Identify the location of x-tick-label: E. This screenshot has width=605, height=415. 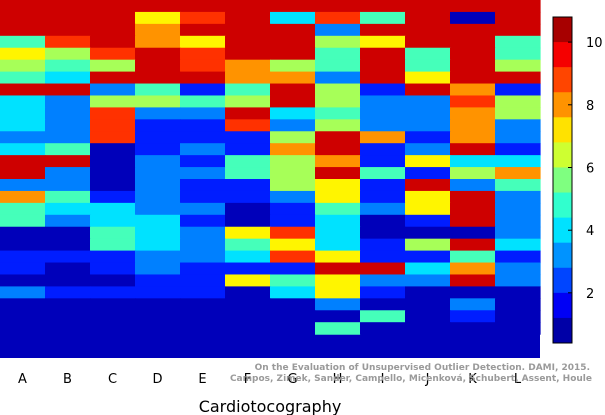
(202, 379).